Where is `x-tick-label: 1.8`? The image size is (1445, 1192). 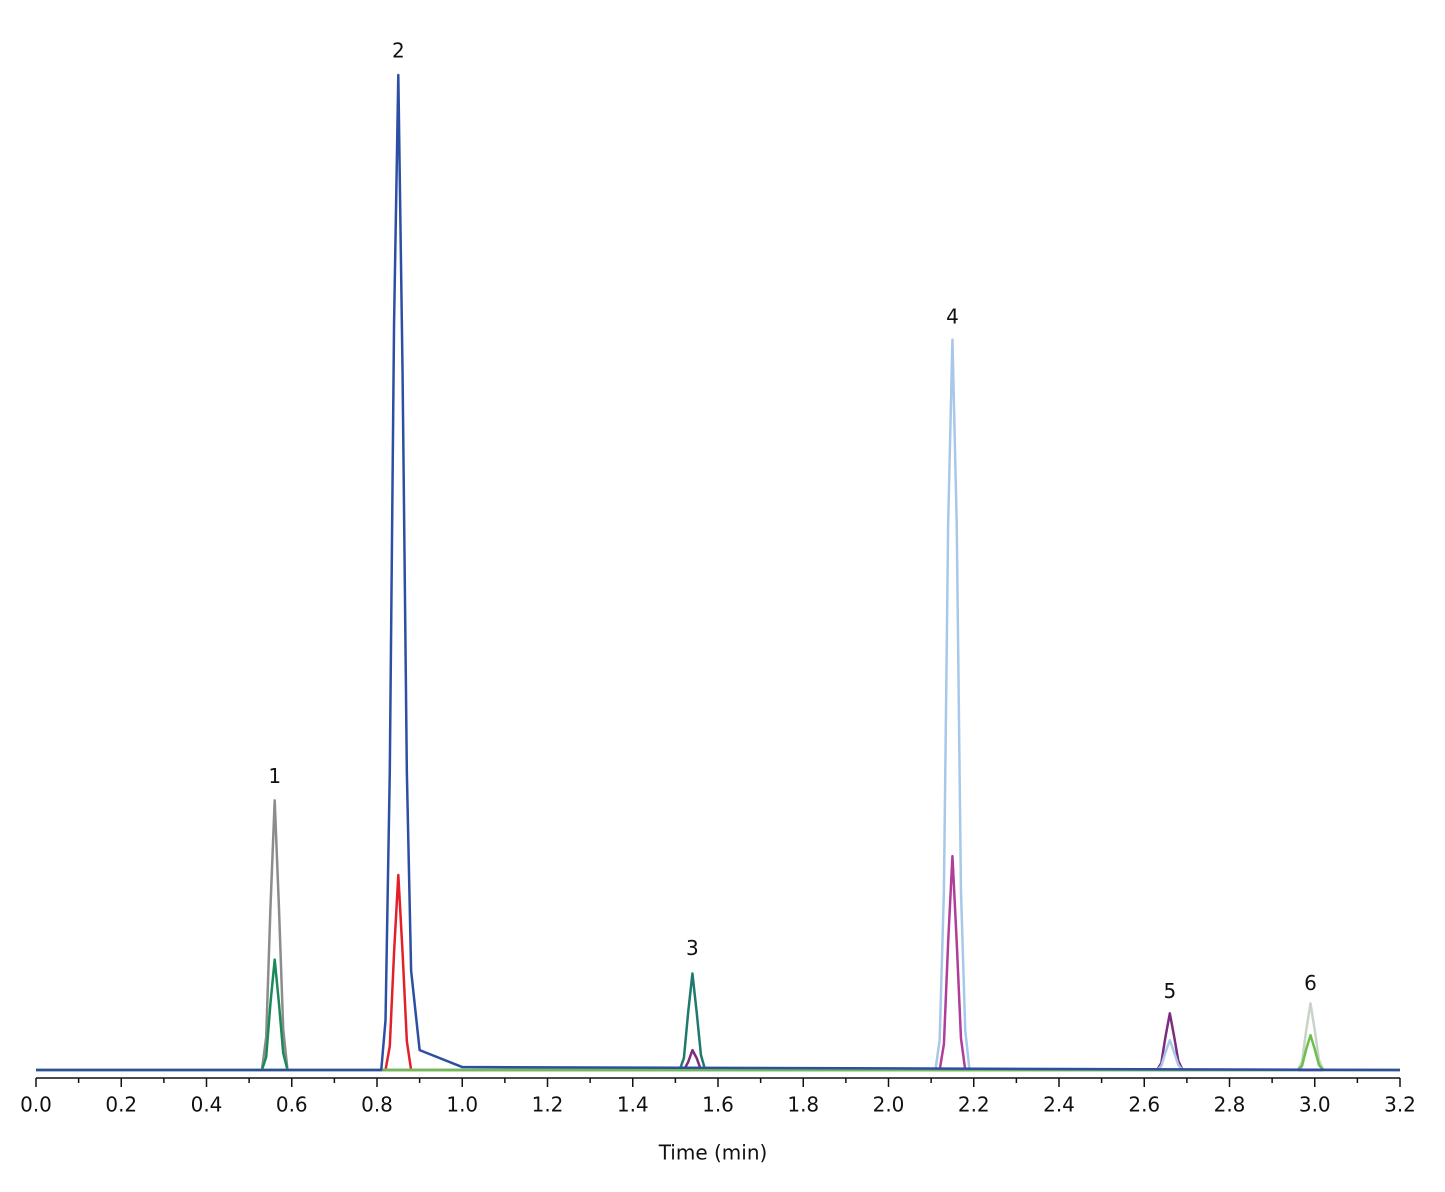 x-tick-label: 1.8 is located at coordinates (803, 1105).